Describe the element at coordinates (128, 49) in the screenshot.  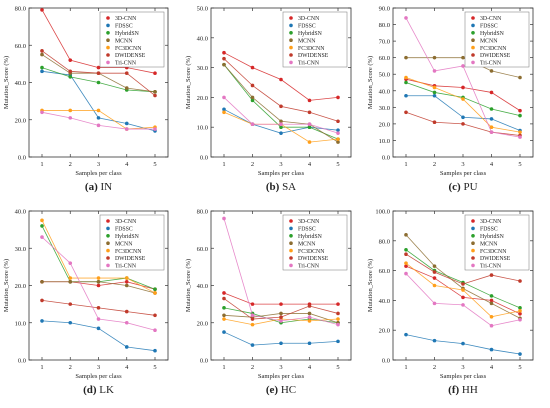
I see `legend-label: FC3DCNN` at that location.